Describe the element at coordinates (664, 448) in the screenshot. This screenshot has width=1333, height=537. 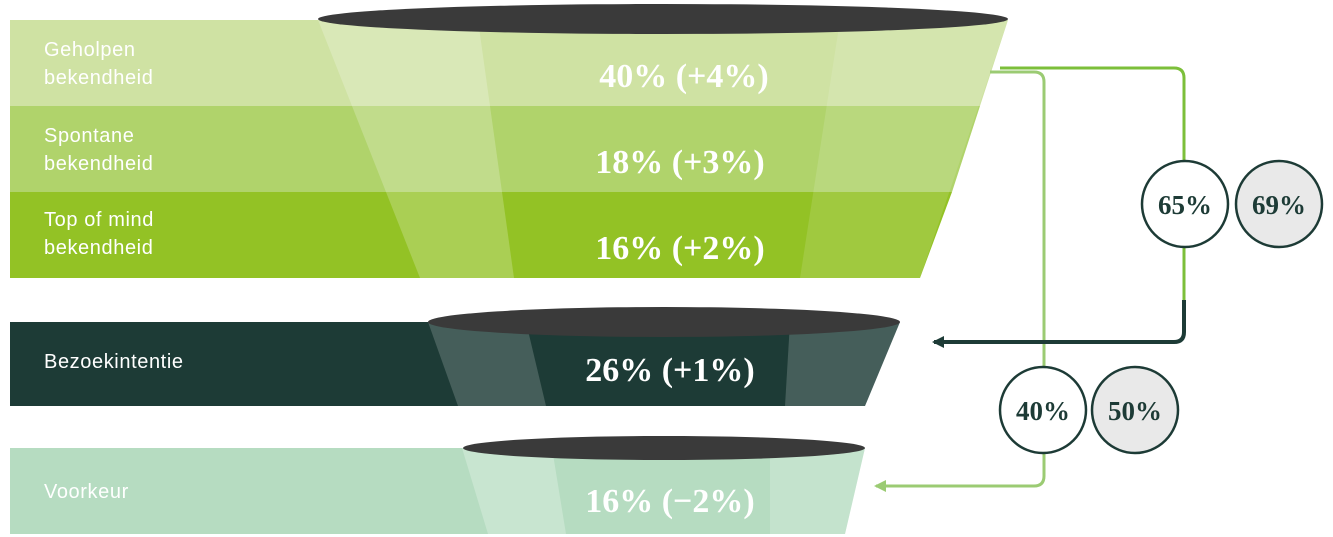
I see `preference-rim` at that location.